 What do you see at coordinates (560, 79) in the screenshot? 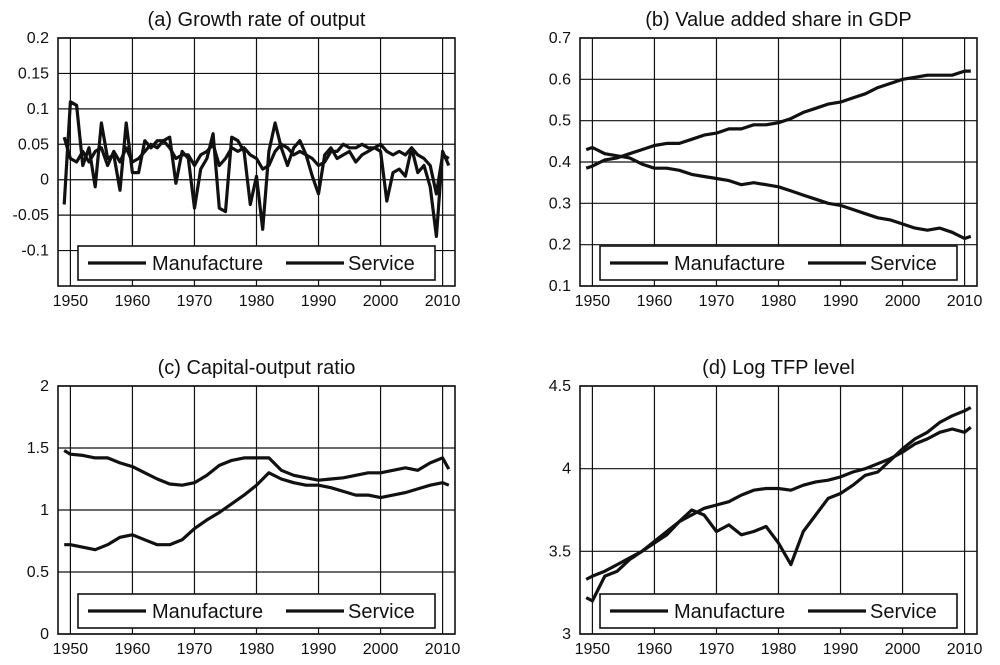
I see `y-tick-label: 0.6` at bounding box center [560, 79].